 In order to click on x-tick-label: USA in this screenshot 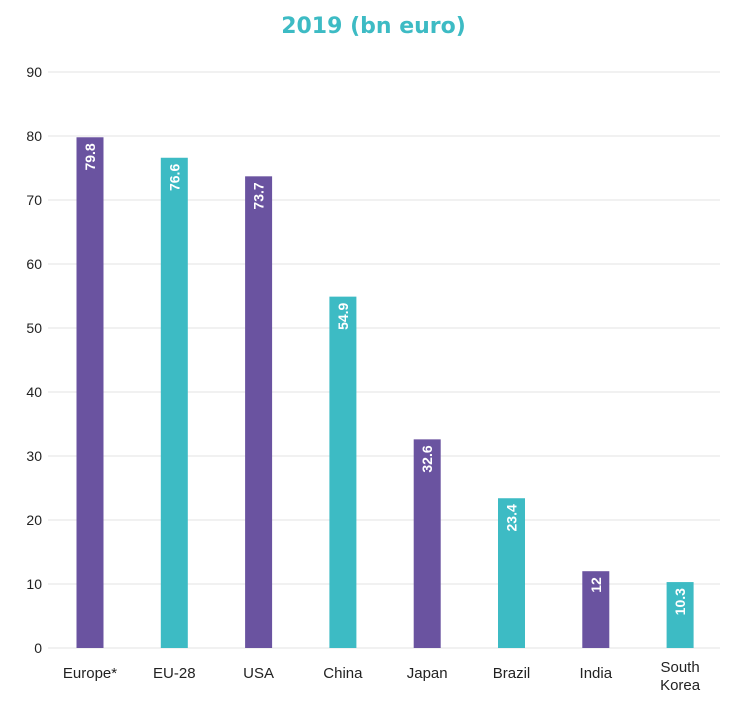, I will do `click(258, 673)`.